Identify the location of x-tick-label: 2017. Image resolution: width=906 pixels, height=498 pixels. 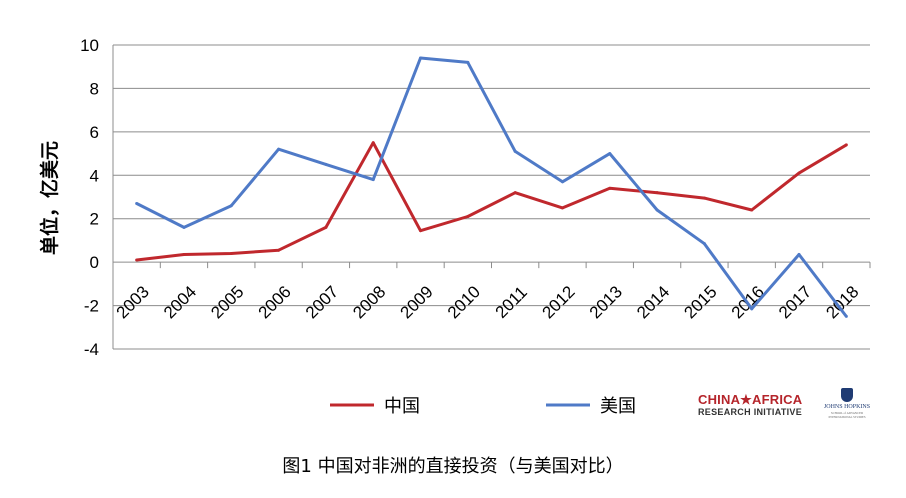
(795, 302).